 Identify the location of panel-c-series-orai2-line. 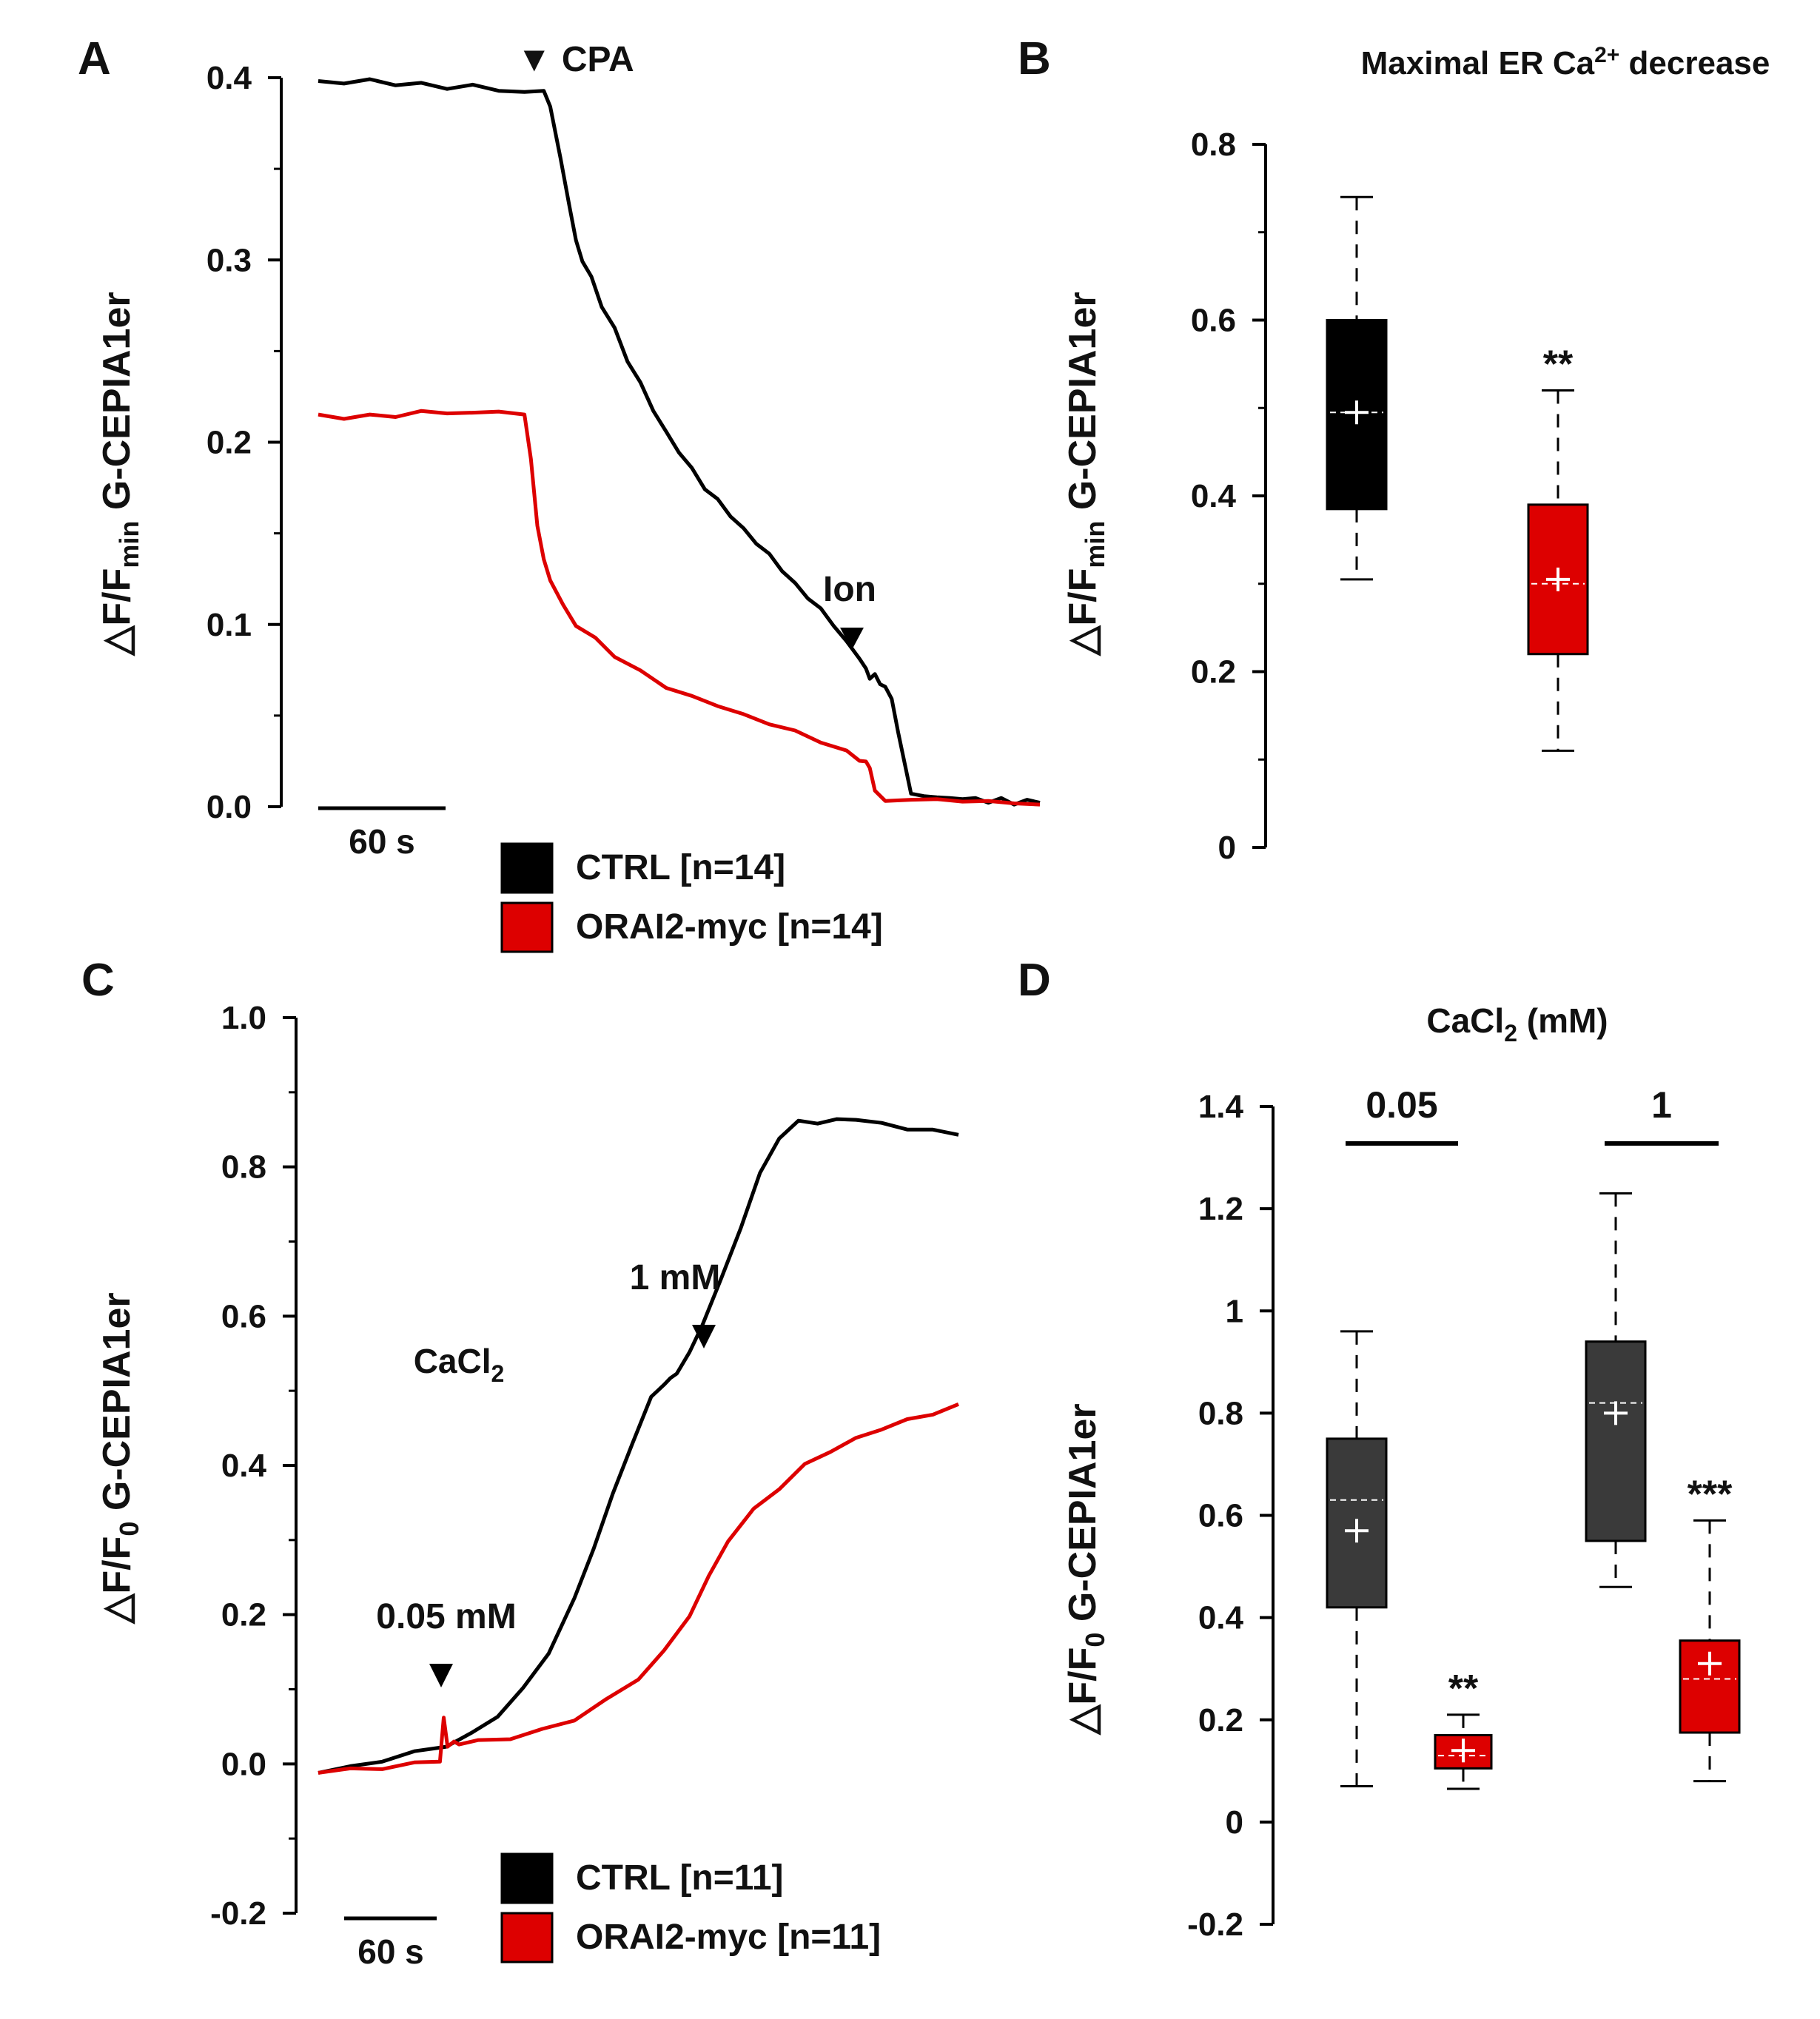
(638, 1588).